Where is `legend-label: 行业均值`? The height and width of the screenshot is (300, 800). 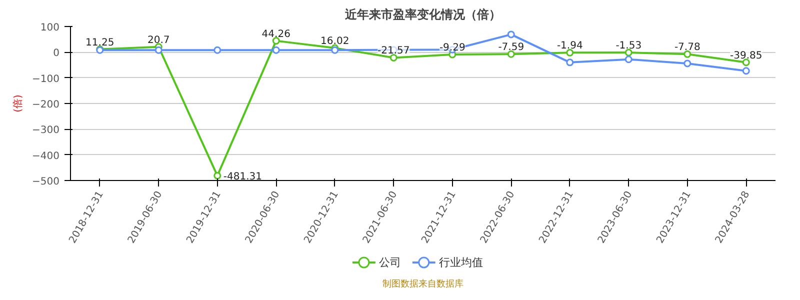 legend-label: 行业均值 is located at coordinates (460, 262).